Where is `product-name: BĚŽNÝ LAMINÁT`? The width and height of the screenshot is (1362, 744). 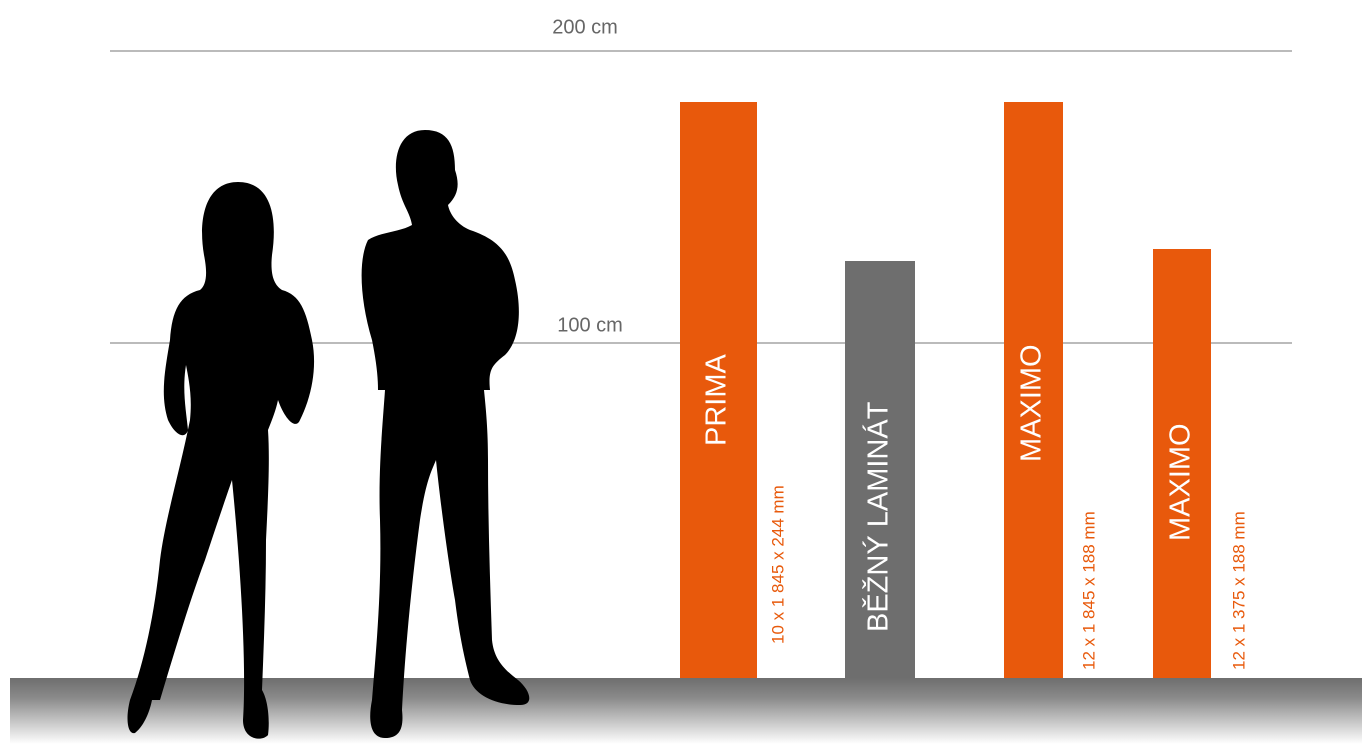 product-name: BĚŽNÝ LAMINÁT is located at coordinates (878, 516).